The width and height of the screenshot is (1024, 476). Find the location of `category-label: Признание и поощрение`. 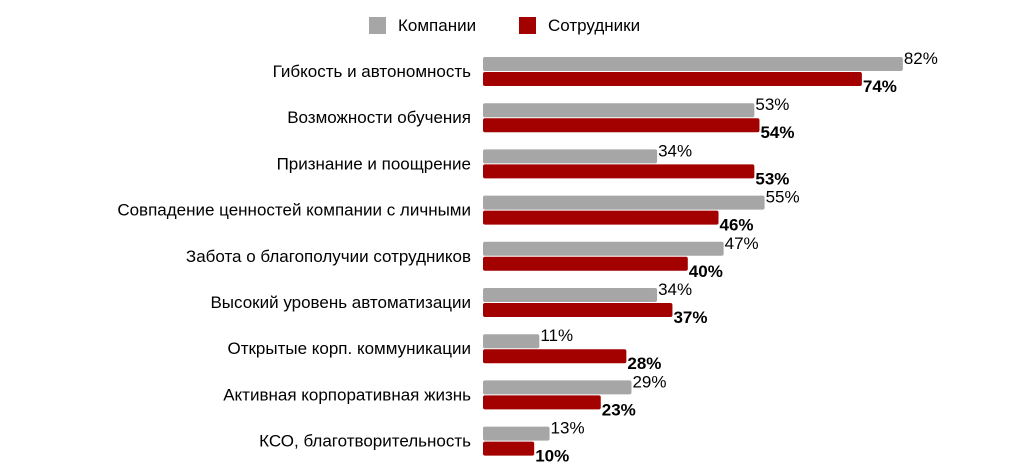

category-label: Признание и поощрение is located at coordinates (374, 163).